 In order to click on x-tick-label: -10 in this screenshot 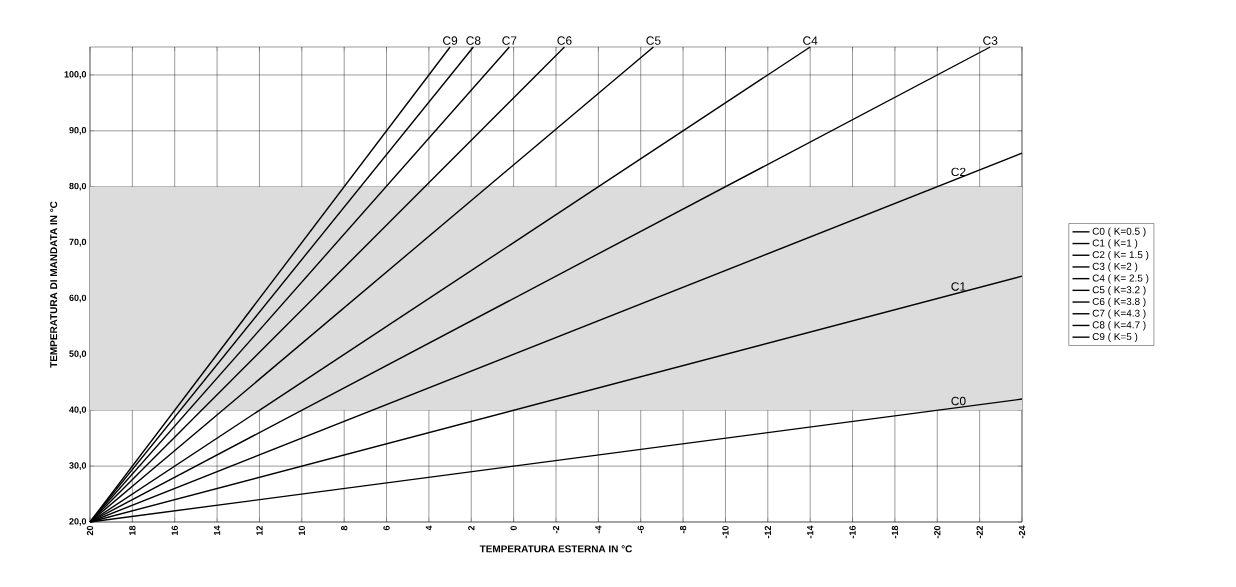, I will do `click(725, 532)`.